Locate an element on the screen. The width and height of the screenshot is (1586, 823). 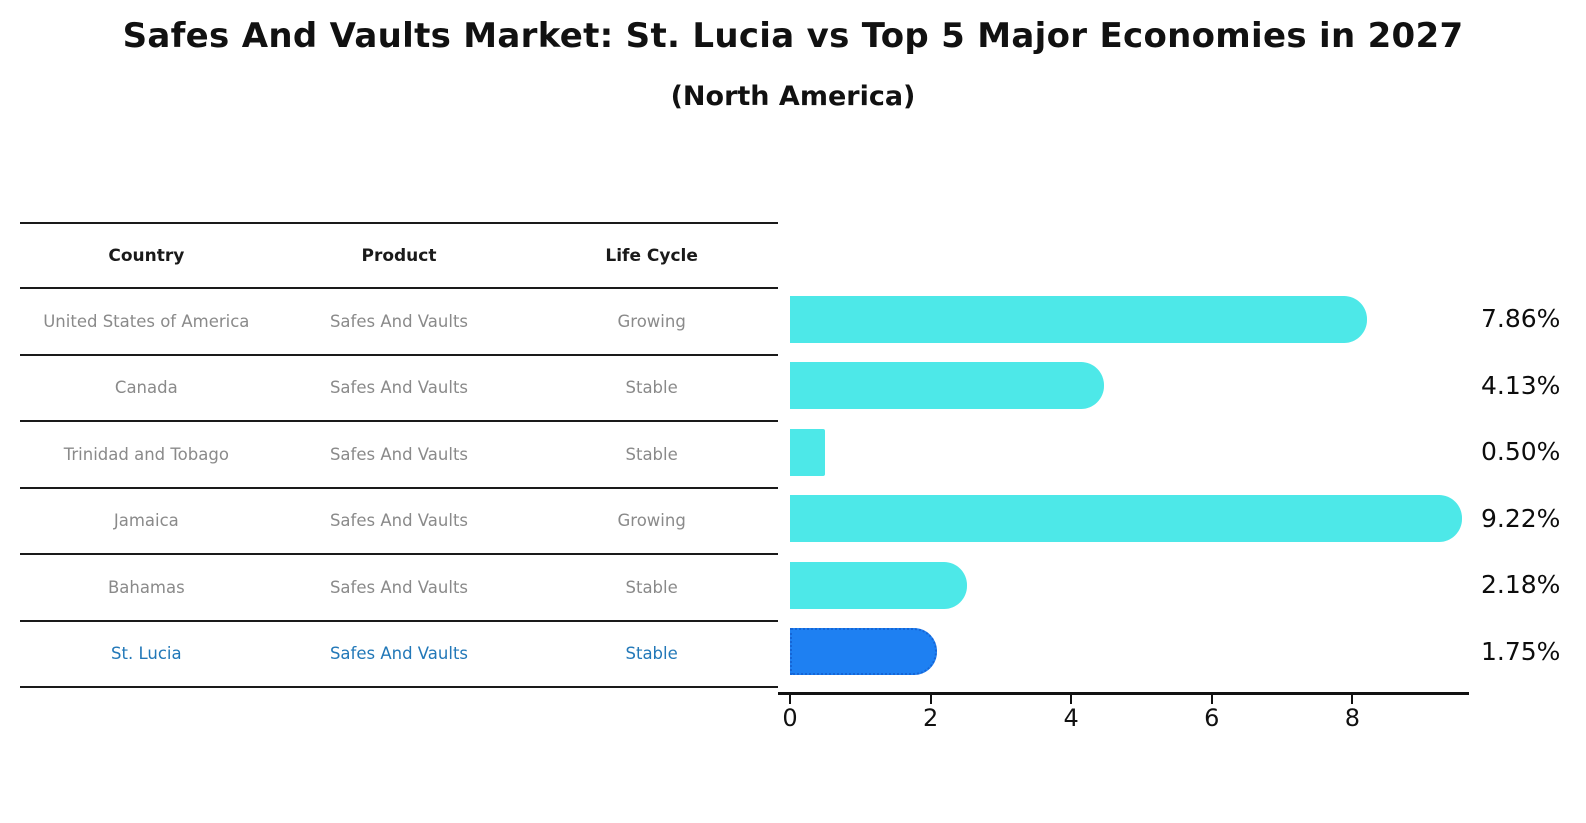
table-row-st-lucia: St. Lucia Safes And Vaults Stable is located at coordinates (399, 655).